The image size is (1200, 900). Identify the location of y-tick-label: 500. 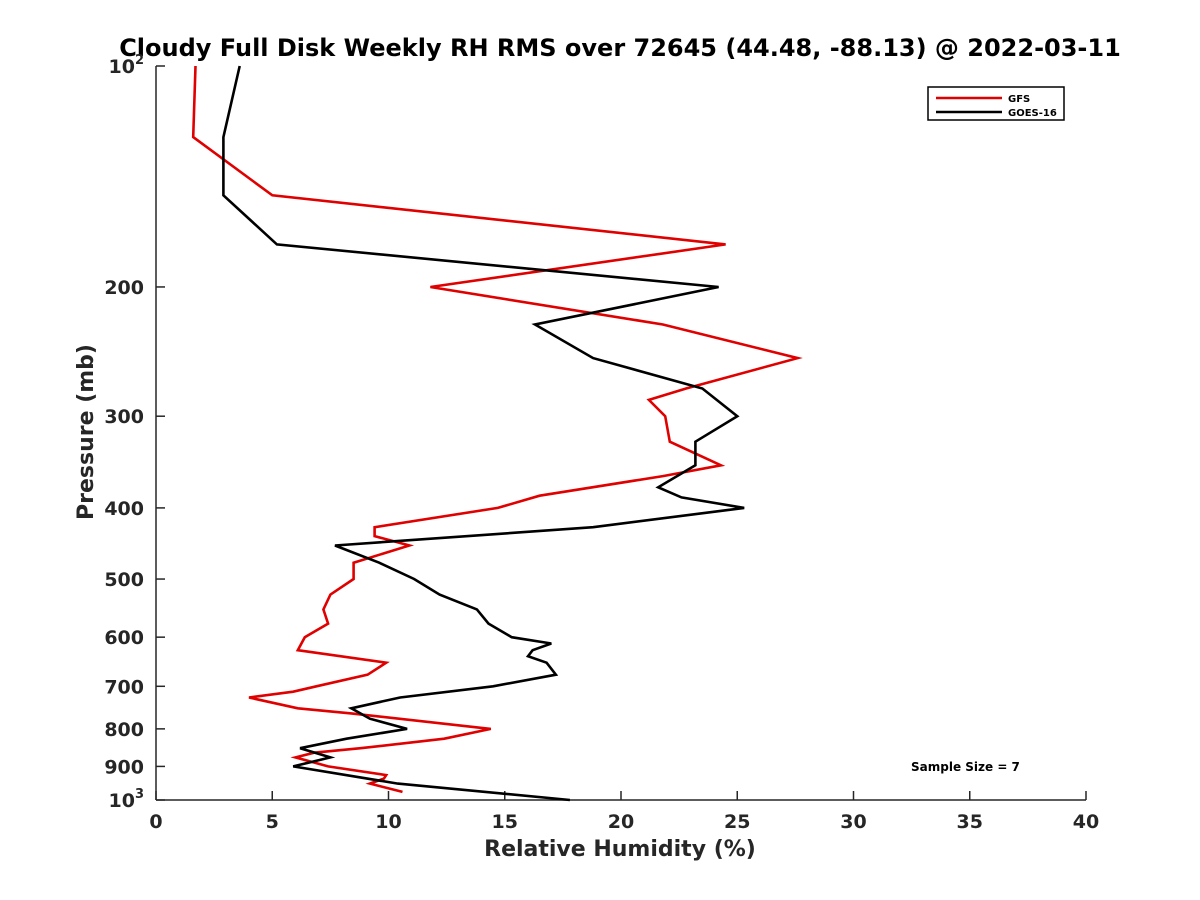
(124, 580).